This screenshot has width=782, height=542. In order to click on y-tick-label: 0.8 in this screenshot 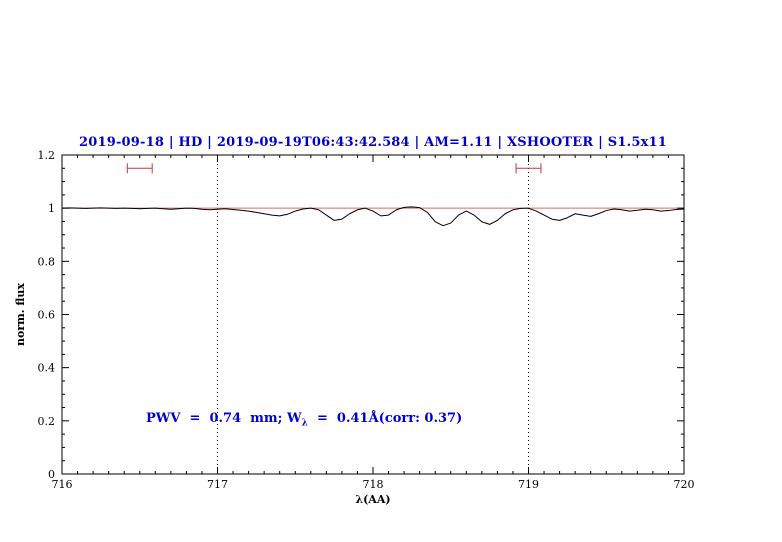, I will do `click(47, 261)`.